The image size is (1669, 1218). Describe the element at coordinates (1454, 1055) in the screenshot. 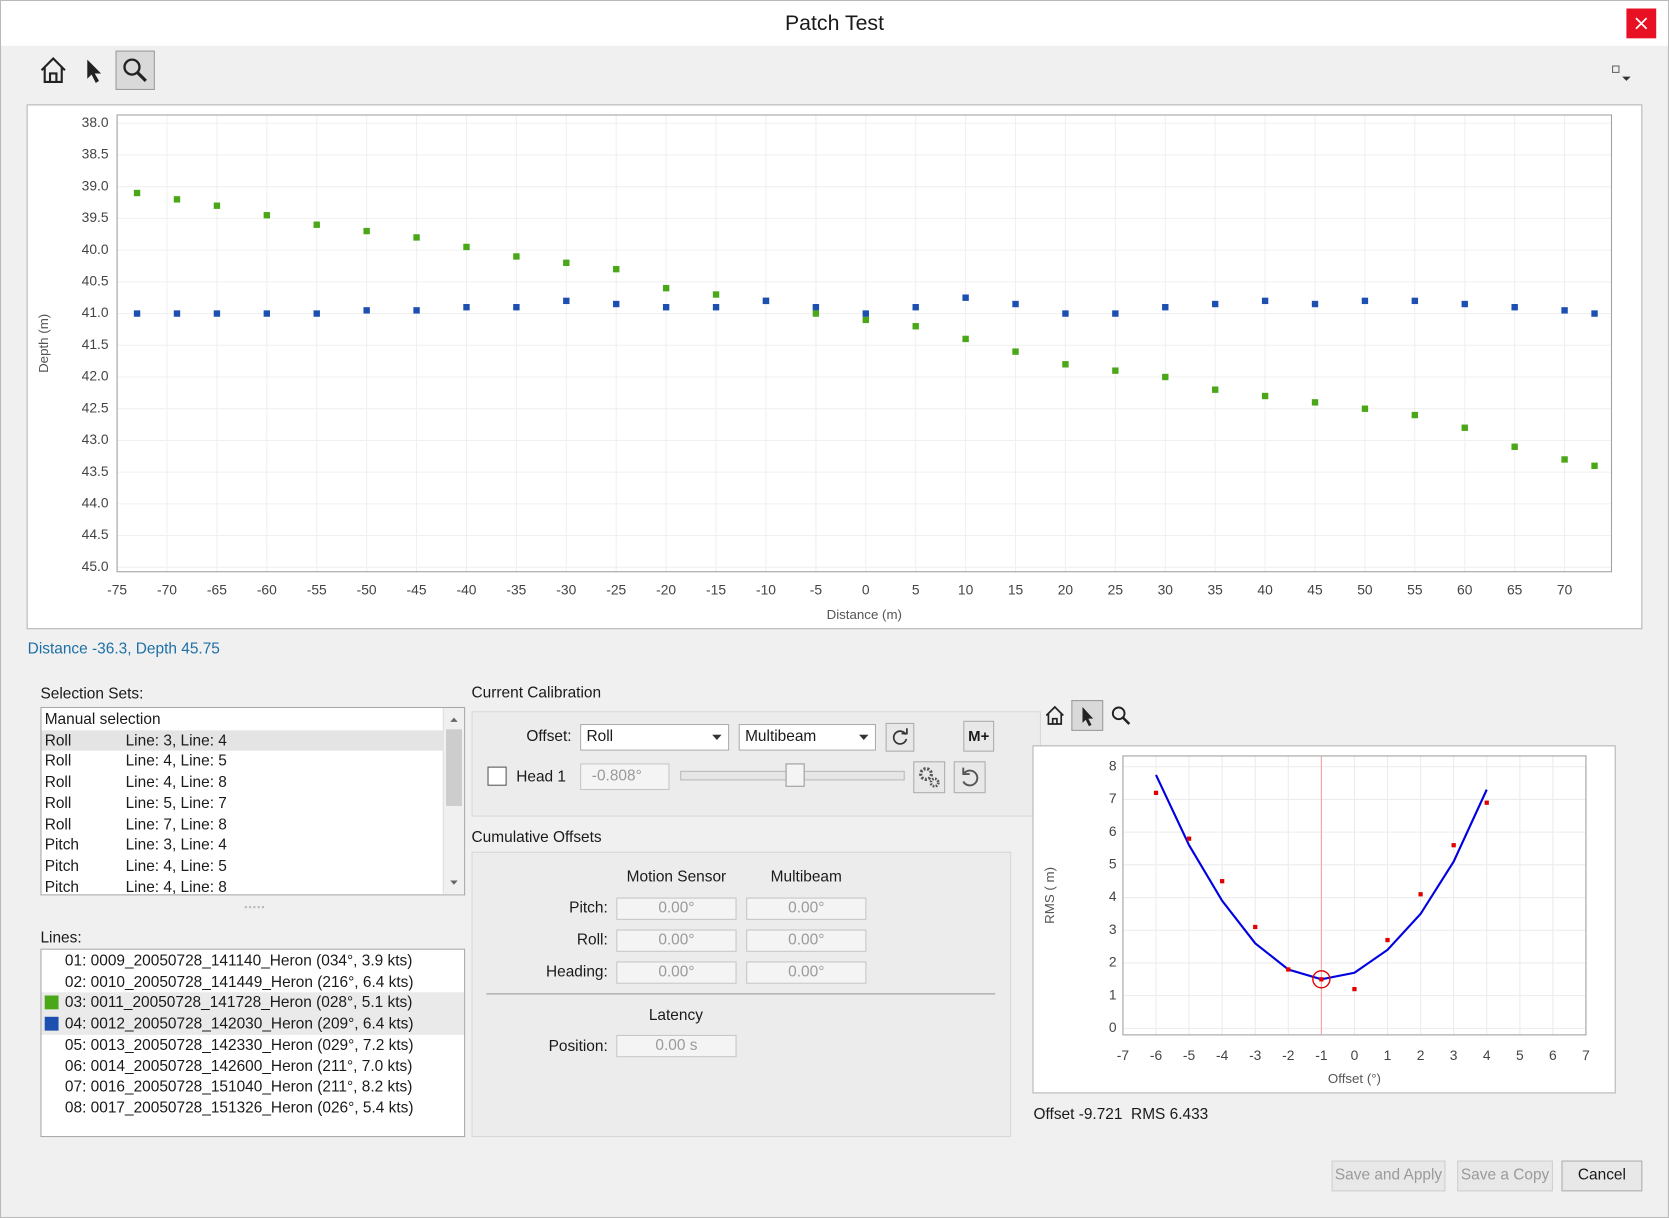

I see `x-tick-label: 3` at that location.